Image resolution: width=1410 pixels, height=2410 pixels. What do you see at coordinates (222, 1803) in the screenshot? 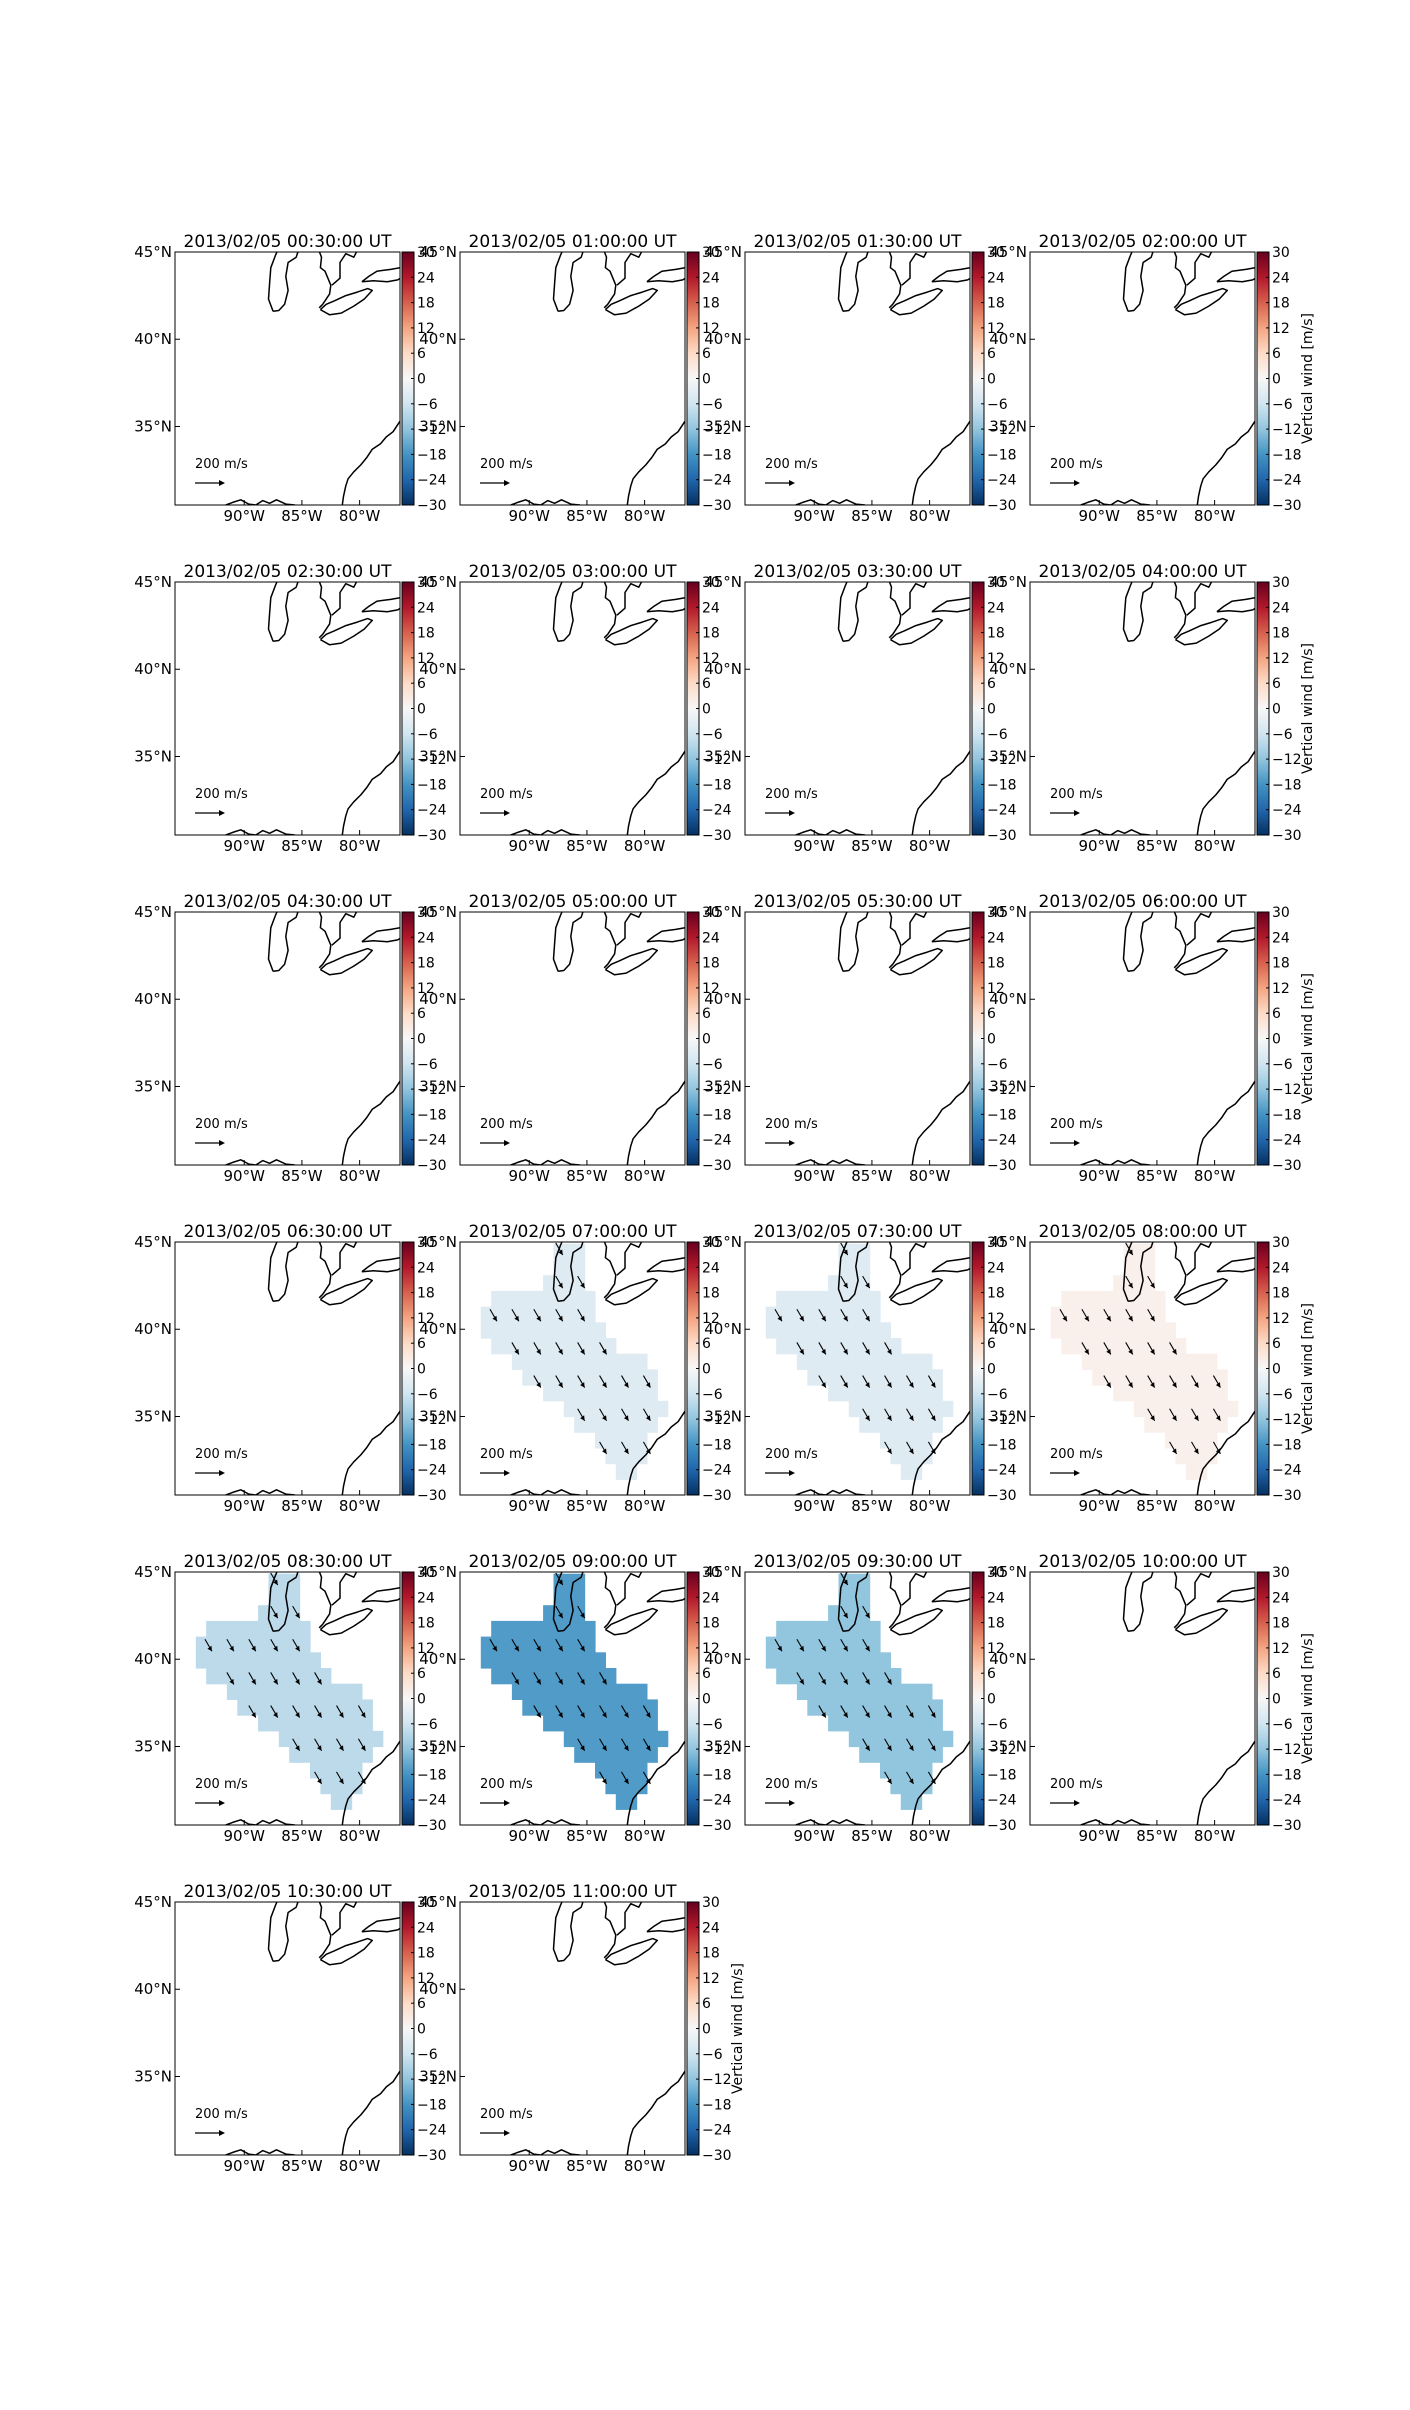
I see `reference-arrow-head` at bounding box center [222, 1803].